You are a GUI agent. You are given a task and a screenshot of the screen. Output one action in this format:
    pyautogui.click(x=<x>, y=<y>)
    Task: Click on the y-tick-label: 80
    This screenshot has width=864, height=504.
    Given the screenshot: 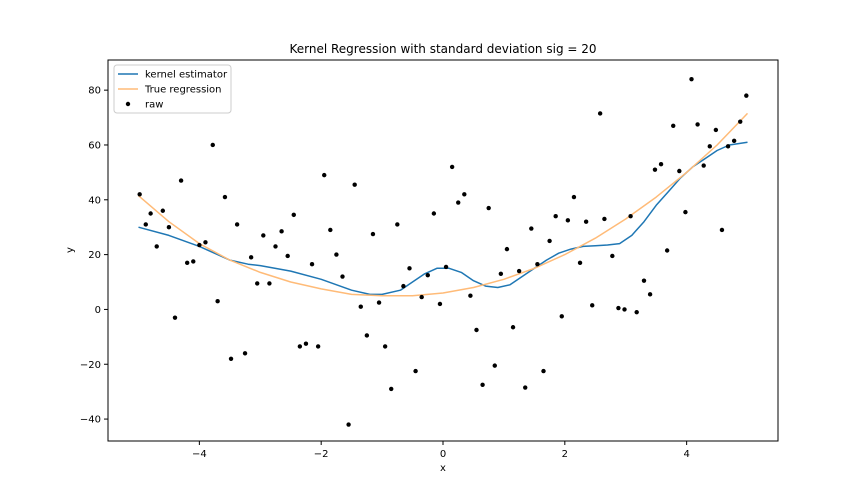 What is the action you would take?
    pyautogui.click(x=94, y=91)
    